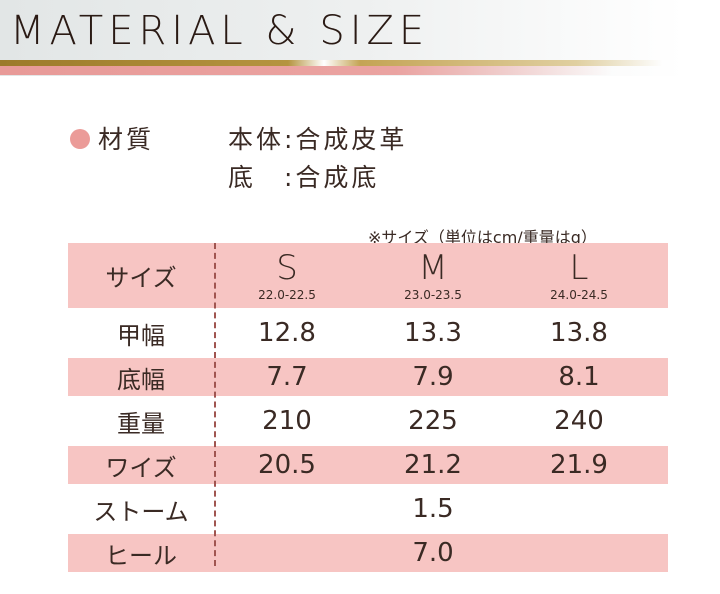 The width and height of the screenshot is (720, 594). What do you see at coordinates (368, 421) in the screenshot?
I see `table-row: 重量 210 225 240` at bounding box center [368, 421].